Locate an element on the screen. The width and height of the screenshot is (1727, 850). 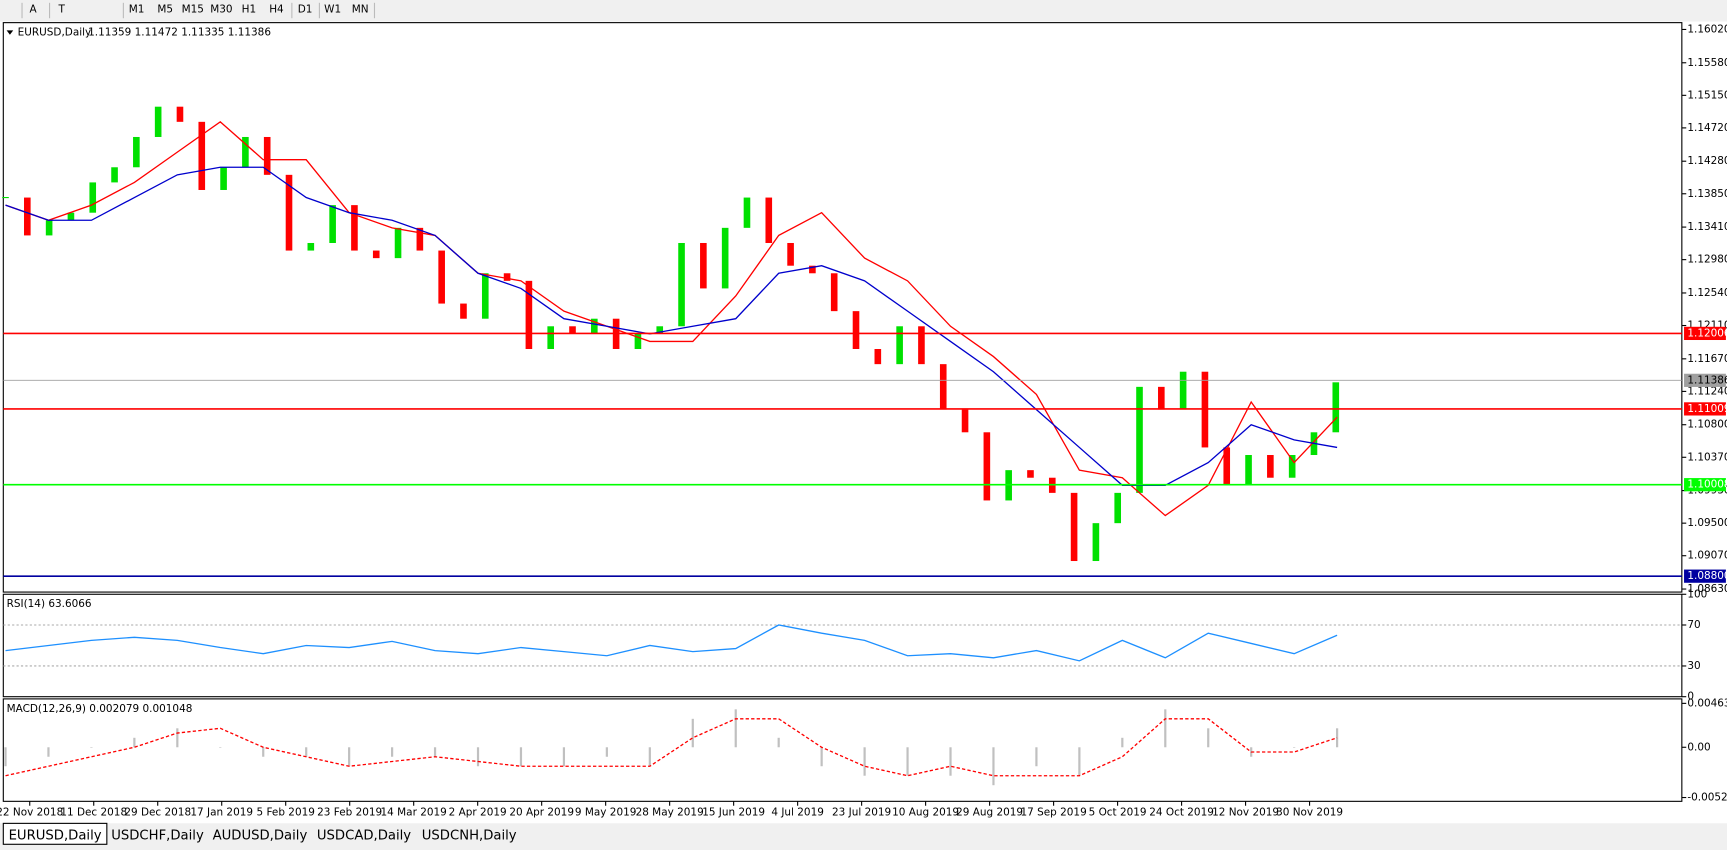
y-tick-label: 1.12540 is located at coordinates (1707, 293).